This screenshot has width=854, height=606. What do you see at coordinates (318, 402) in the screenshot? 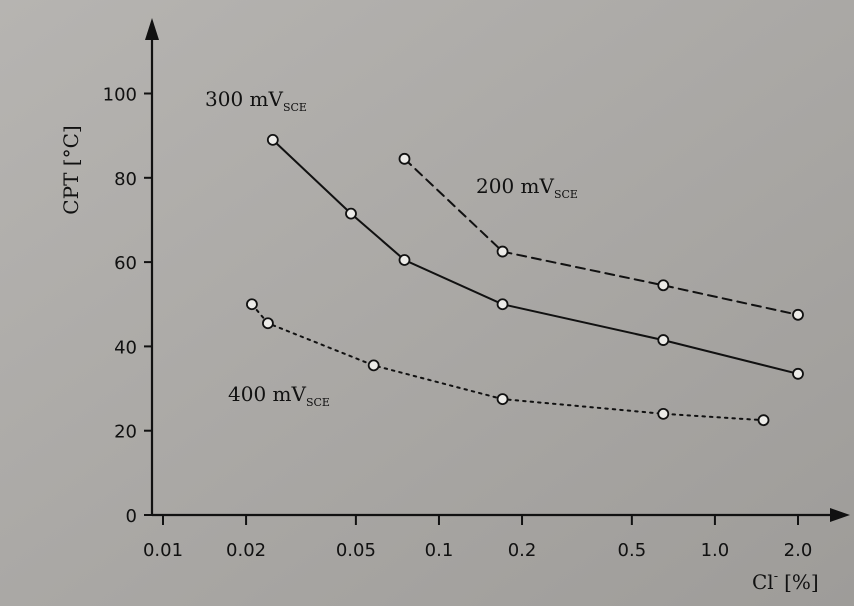
I see `series-label-400-sub: SCE` at bounding box center [318, 402].